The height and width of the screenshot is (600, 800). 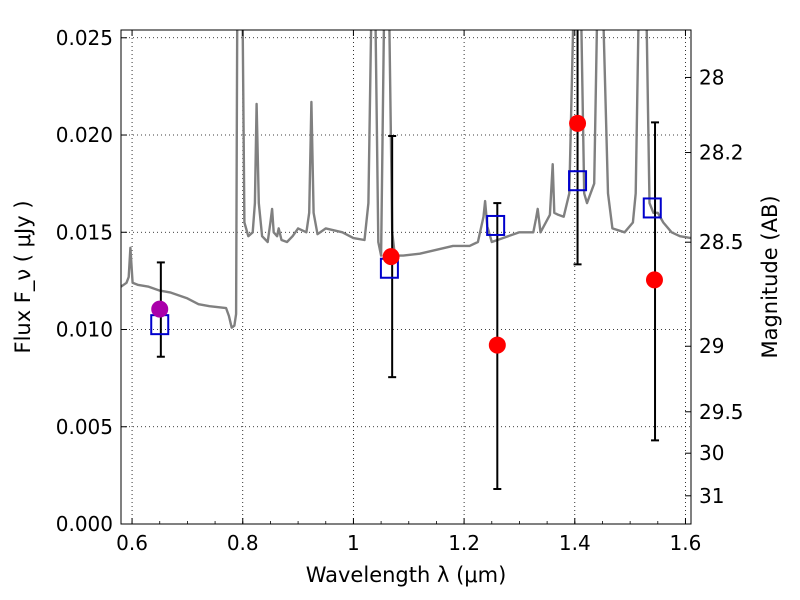 I want to click on x-tick-label: 1.4, so click(x=575, y=543).